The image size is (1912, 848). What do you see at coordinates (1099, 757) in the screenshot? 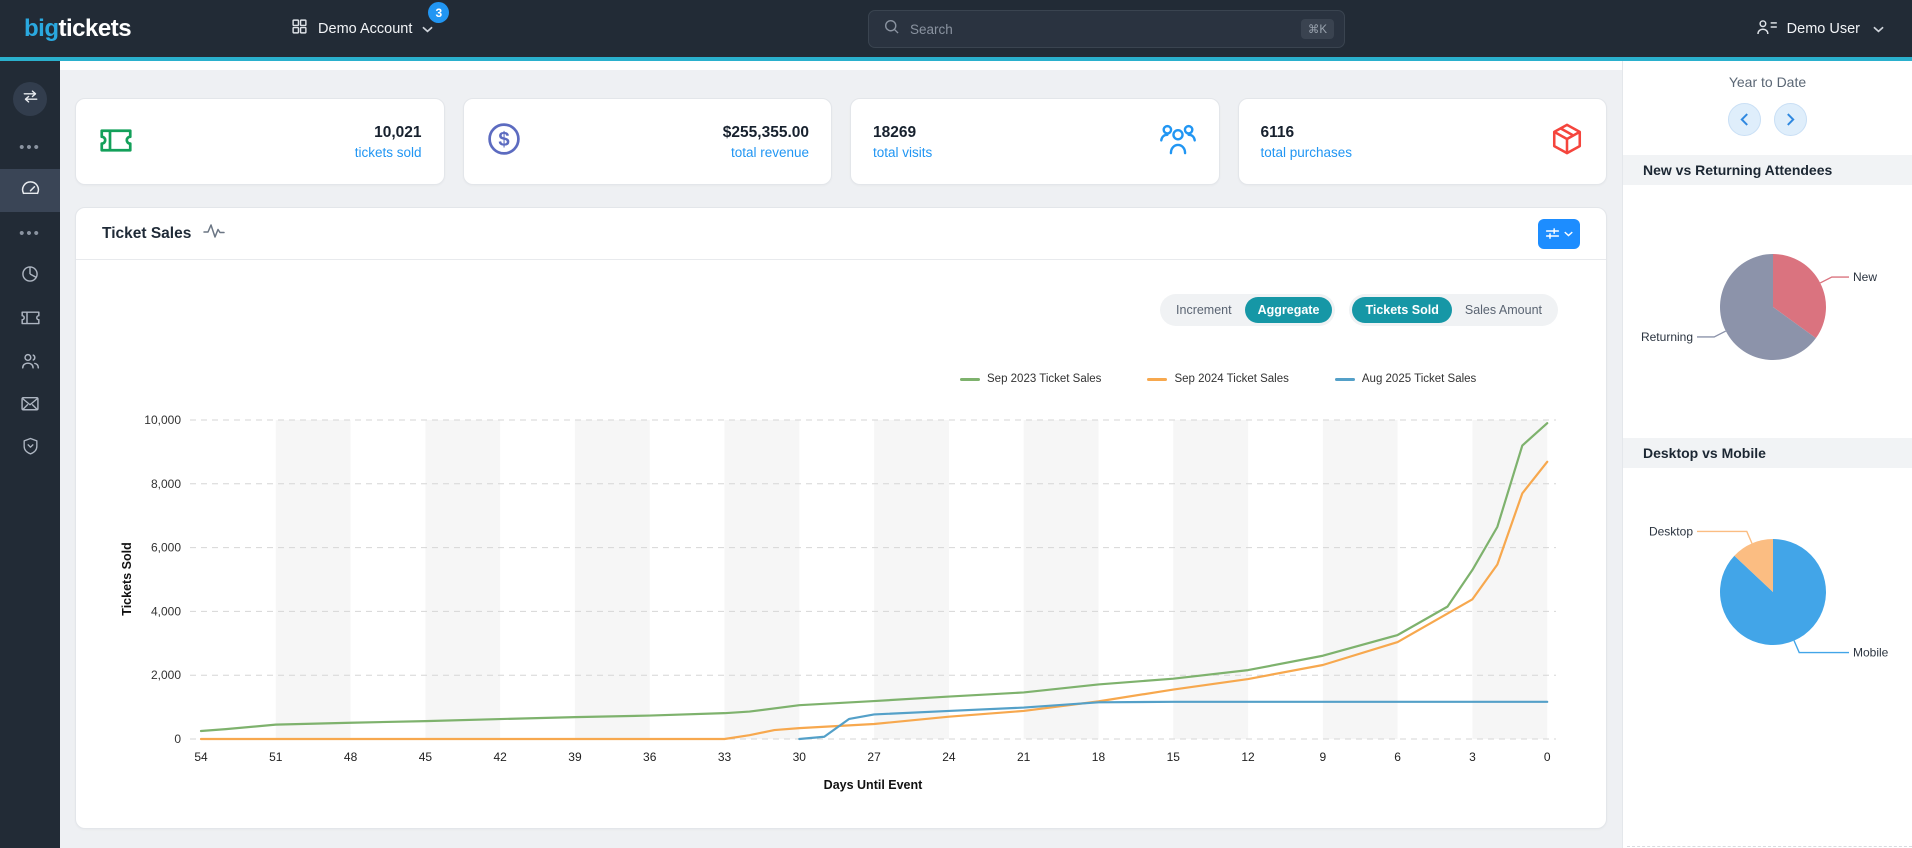
I see `svg-text: 18` at bounding box center [1099, 757].